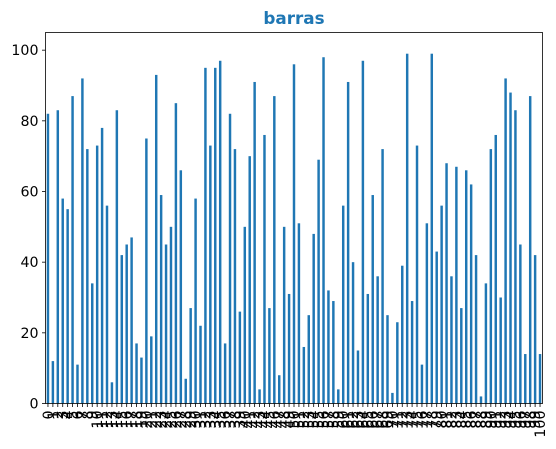 Image resolution: width=556 pixels, height=449 pixels. I want to click on x-tick-label: 64, so click(364, 420).